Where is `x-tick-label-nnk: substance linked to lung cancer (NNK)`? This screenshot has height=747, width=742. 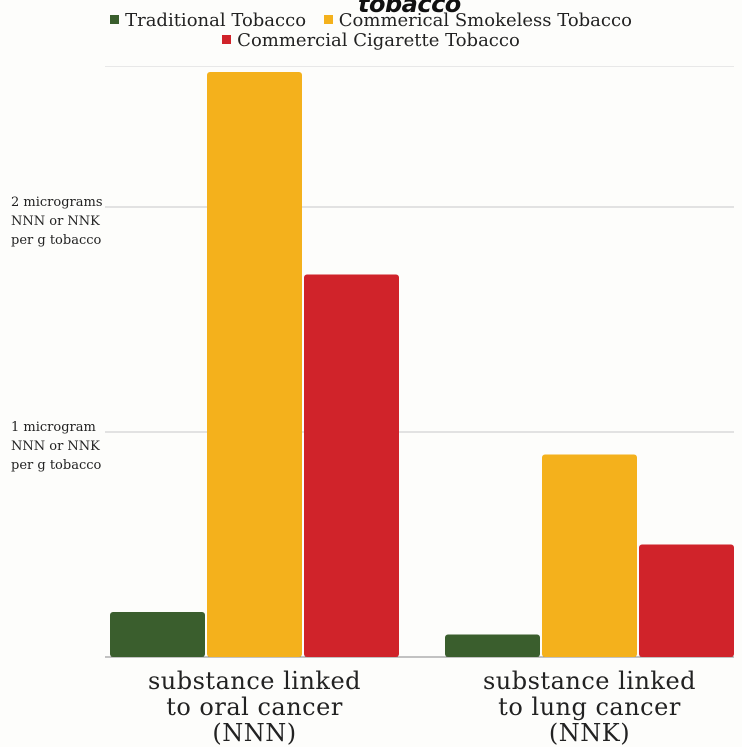 x-tick-label-nnk: substance linked to lung cancer (NNK) is located at coordinates (589, 707).